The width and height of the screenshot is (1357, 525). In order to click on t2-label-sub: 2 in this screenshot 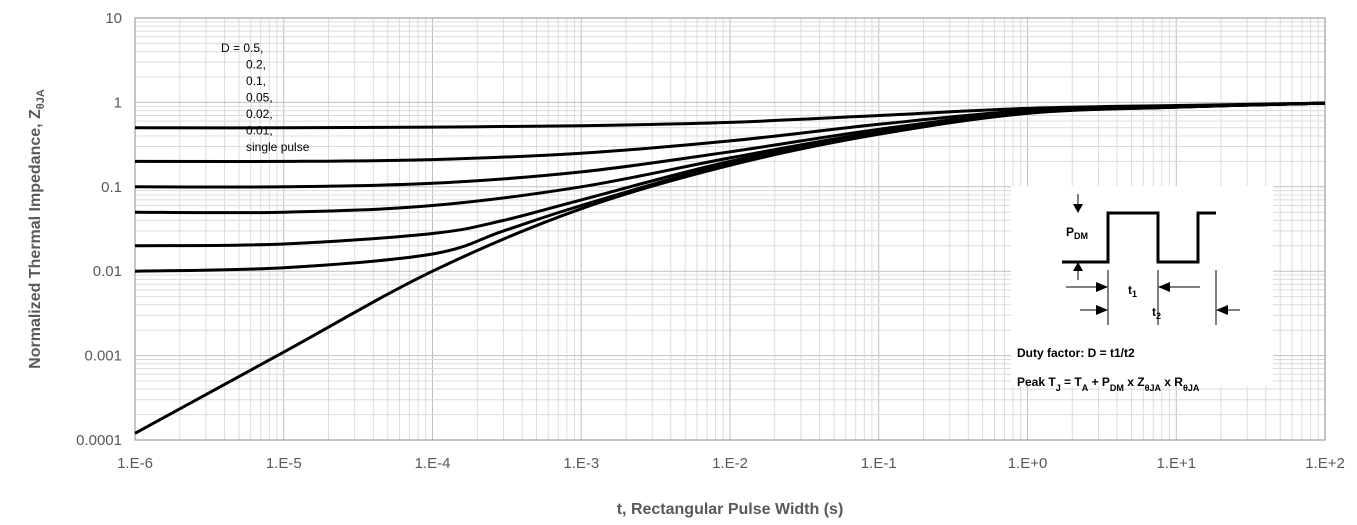, I will do `click(1158, 316)`.